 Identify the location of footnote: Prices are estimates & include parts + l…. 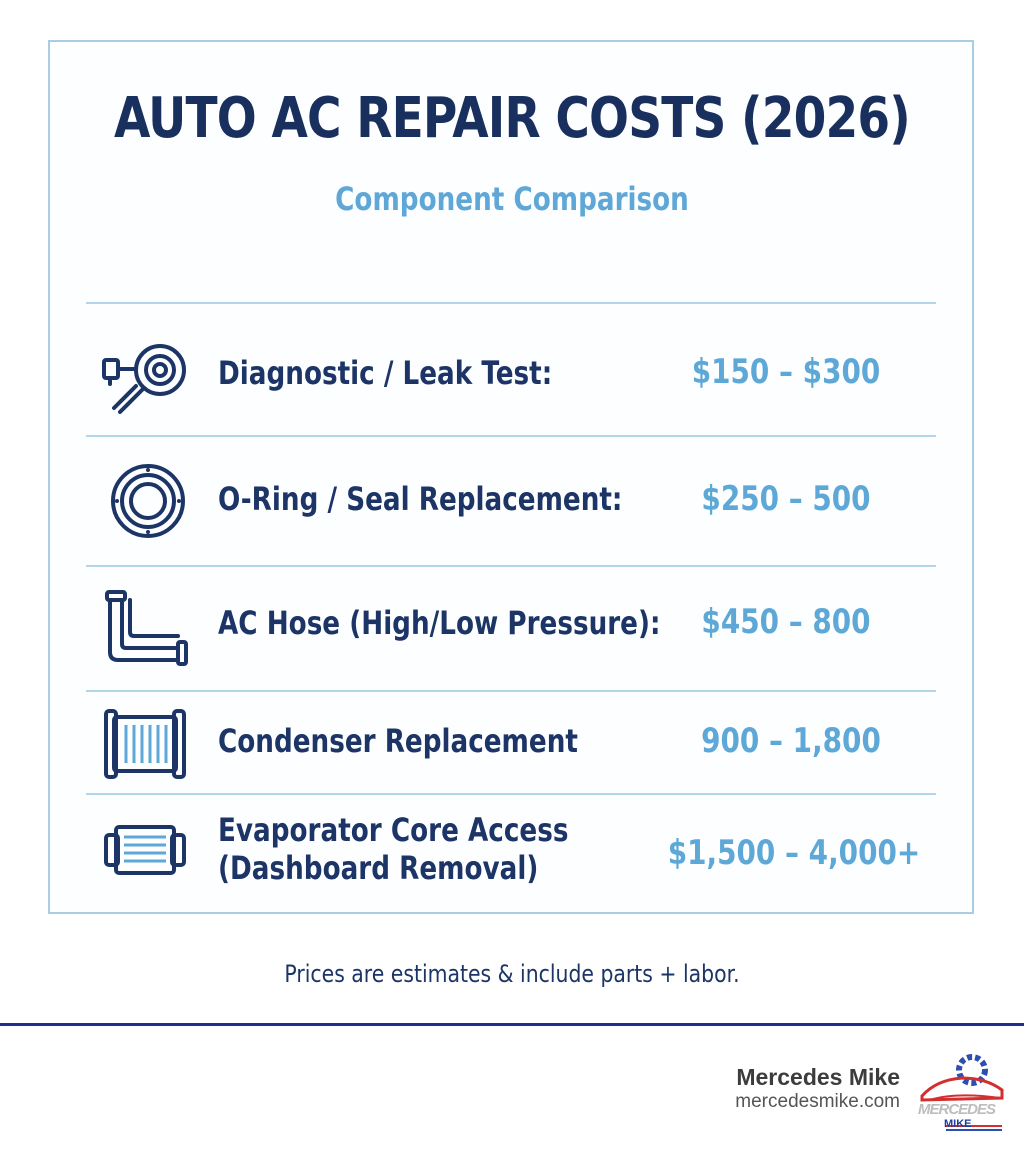
(512, 974).